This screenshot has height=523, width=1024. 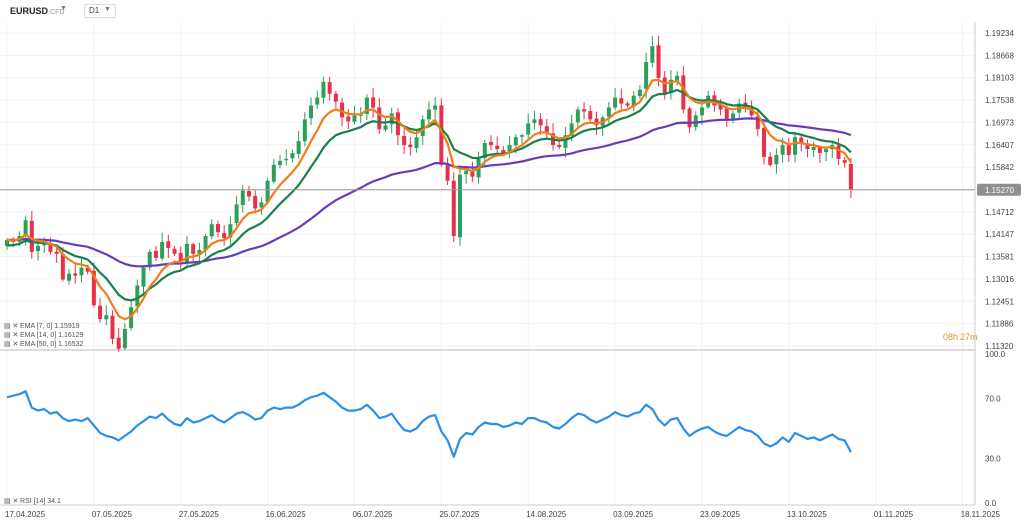 I want to click on price-tick-label: 1.18103, so click(x=999, y=78).